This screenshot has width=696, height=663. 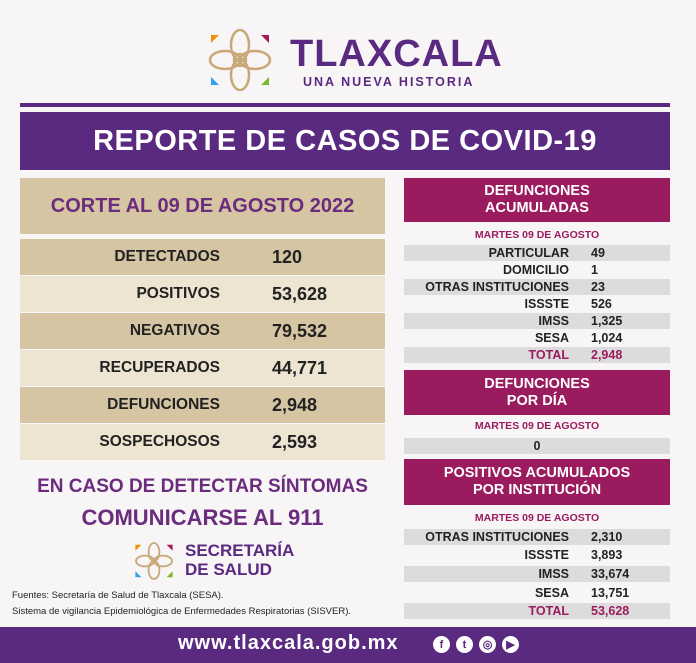 I want to click on table-row: DOMICILIO 1, so click(x=537, y=270).